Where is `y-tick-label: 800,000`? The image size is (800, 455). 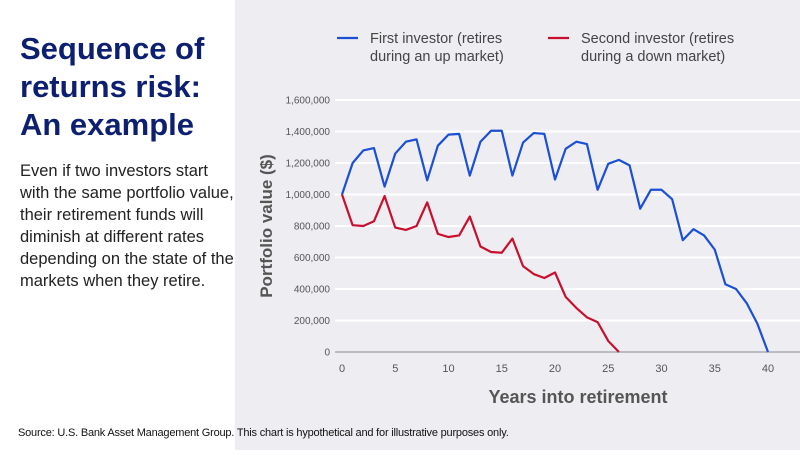 y-tick-label: 800,000 is located at coordinates (312, 227).